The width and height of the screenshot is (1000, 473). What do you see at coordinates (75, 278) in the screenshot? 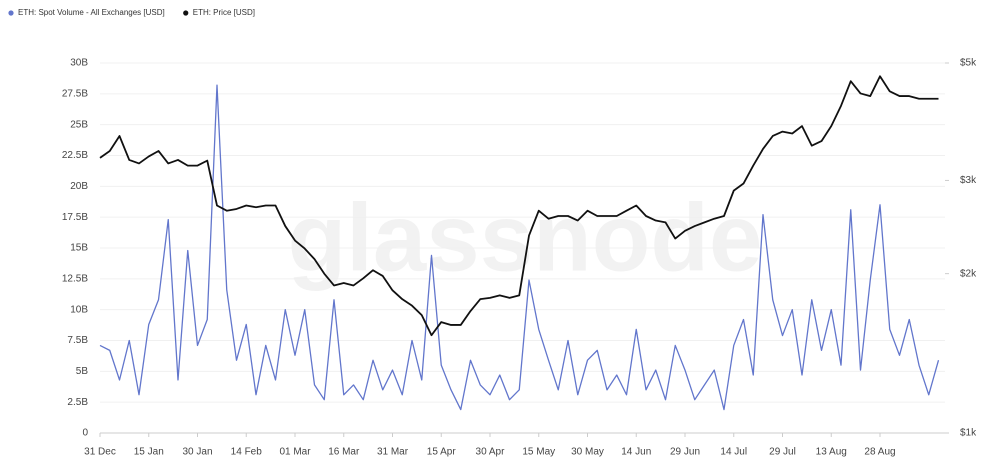
I see `y-tick-label: 12.5B` at bounding box center [75, 278].